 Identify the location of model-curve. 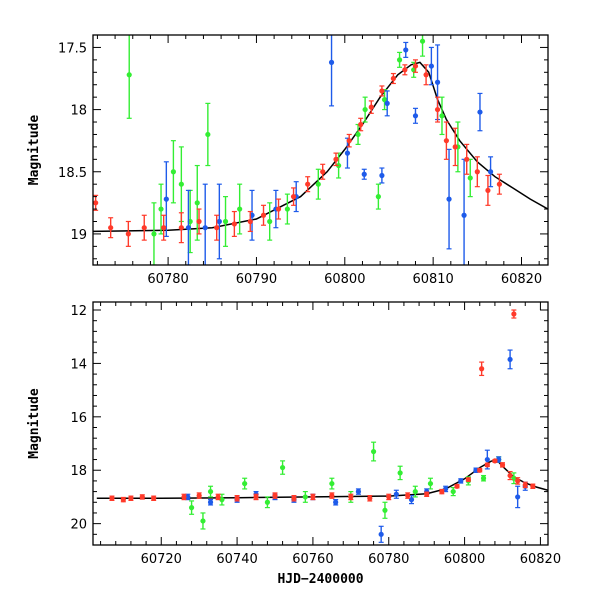
(322, 479).